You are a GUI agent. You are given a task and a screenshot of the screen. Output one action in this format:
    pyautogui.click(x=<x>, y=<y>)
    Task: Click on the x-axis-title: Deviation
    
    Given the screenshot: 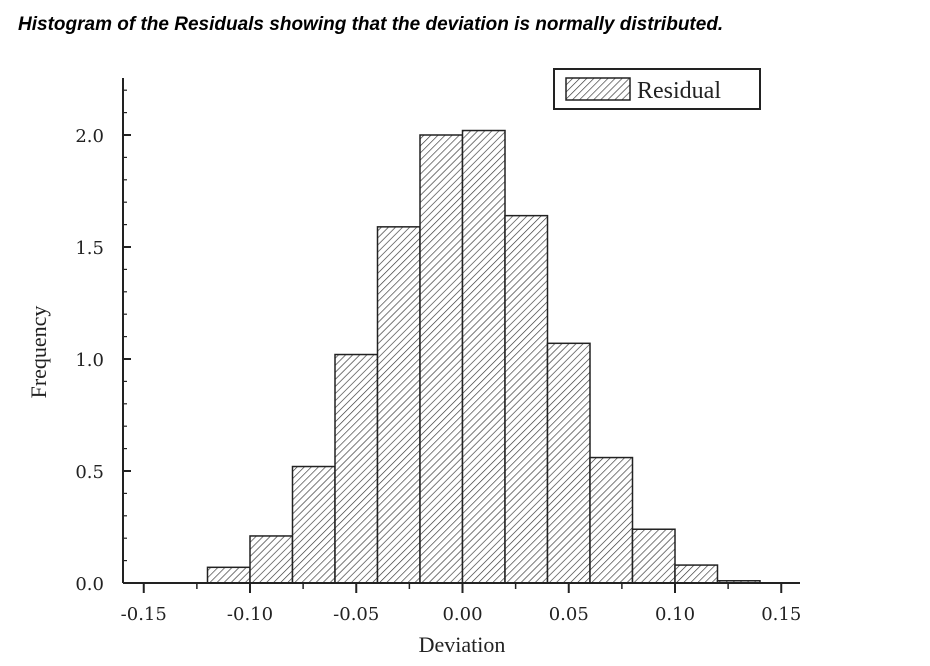 What is the action you would take?
    pyautogui.click(x=462, y=644)
    